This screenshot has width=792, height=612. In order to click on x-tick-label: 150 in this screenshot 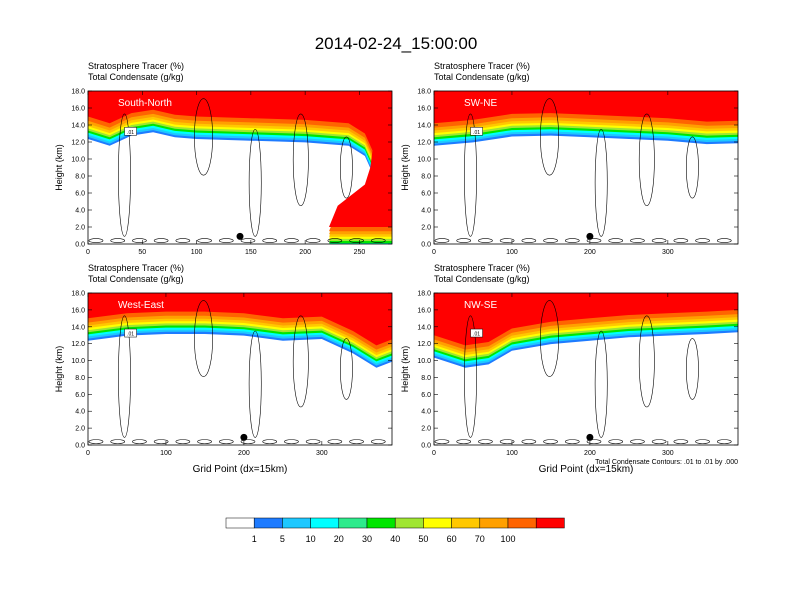, I will do `click(251, 252)`.